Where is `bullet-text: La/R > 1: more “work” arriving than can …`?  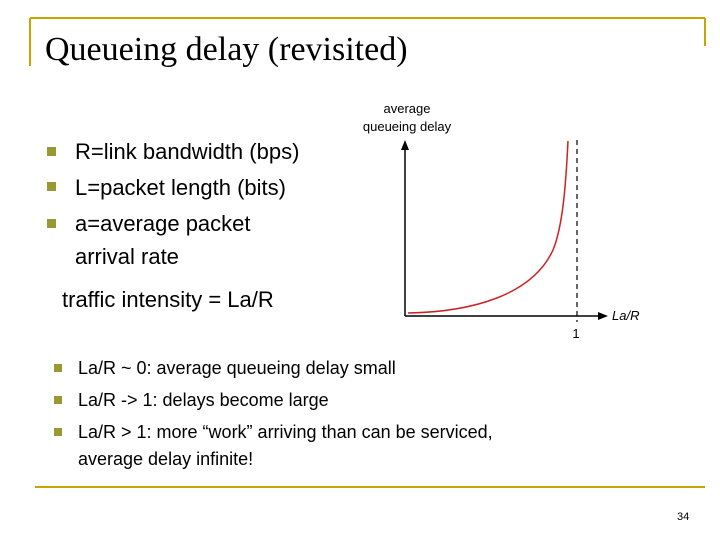
bullet-text: La/R > 1: more “work” arriving than can … is located at coordinates (285, 432).